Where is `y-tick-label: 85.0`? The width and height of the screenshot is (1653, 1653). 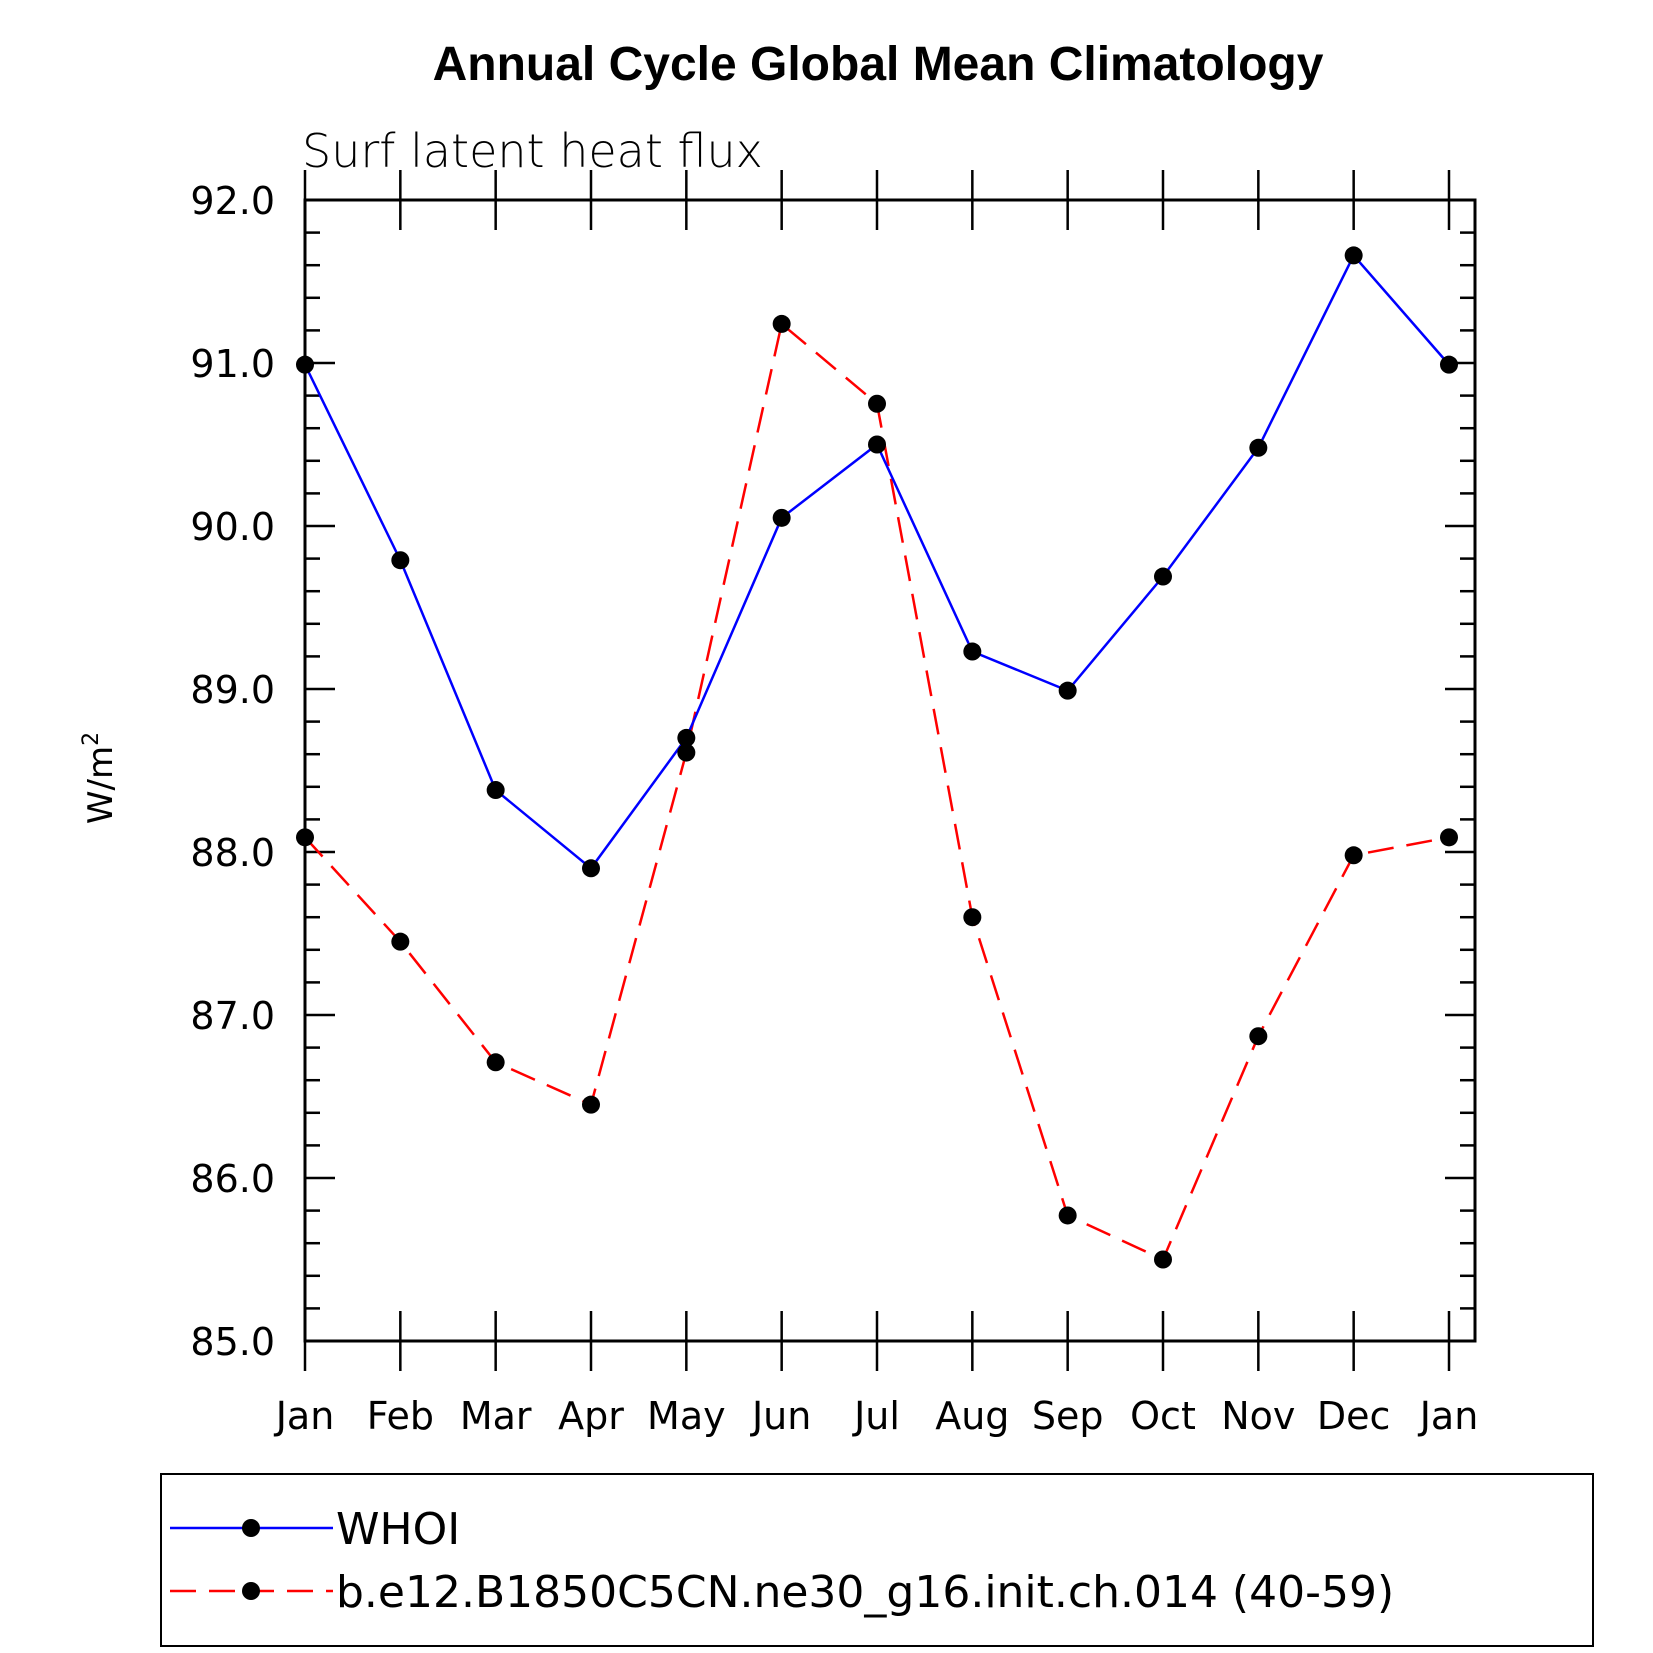
y-tick-label: 85.0 is located at coordinates (232, 1342).